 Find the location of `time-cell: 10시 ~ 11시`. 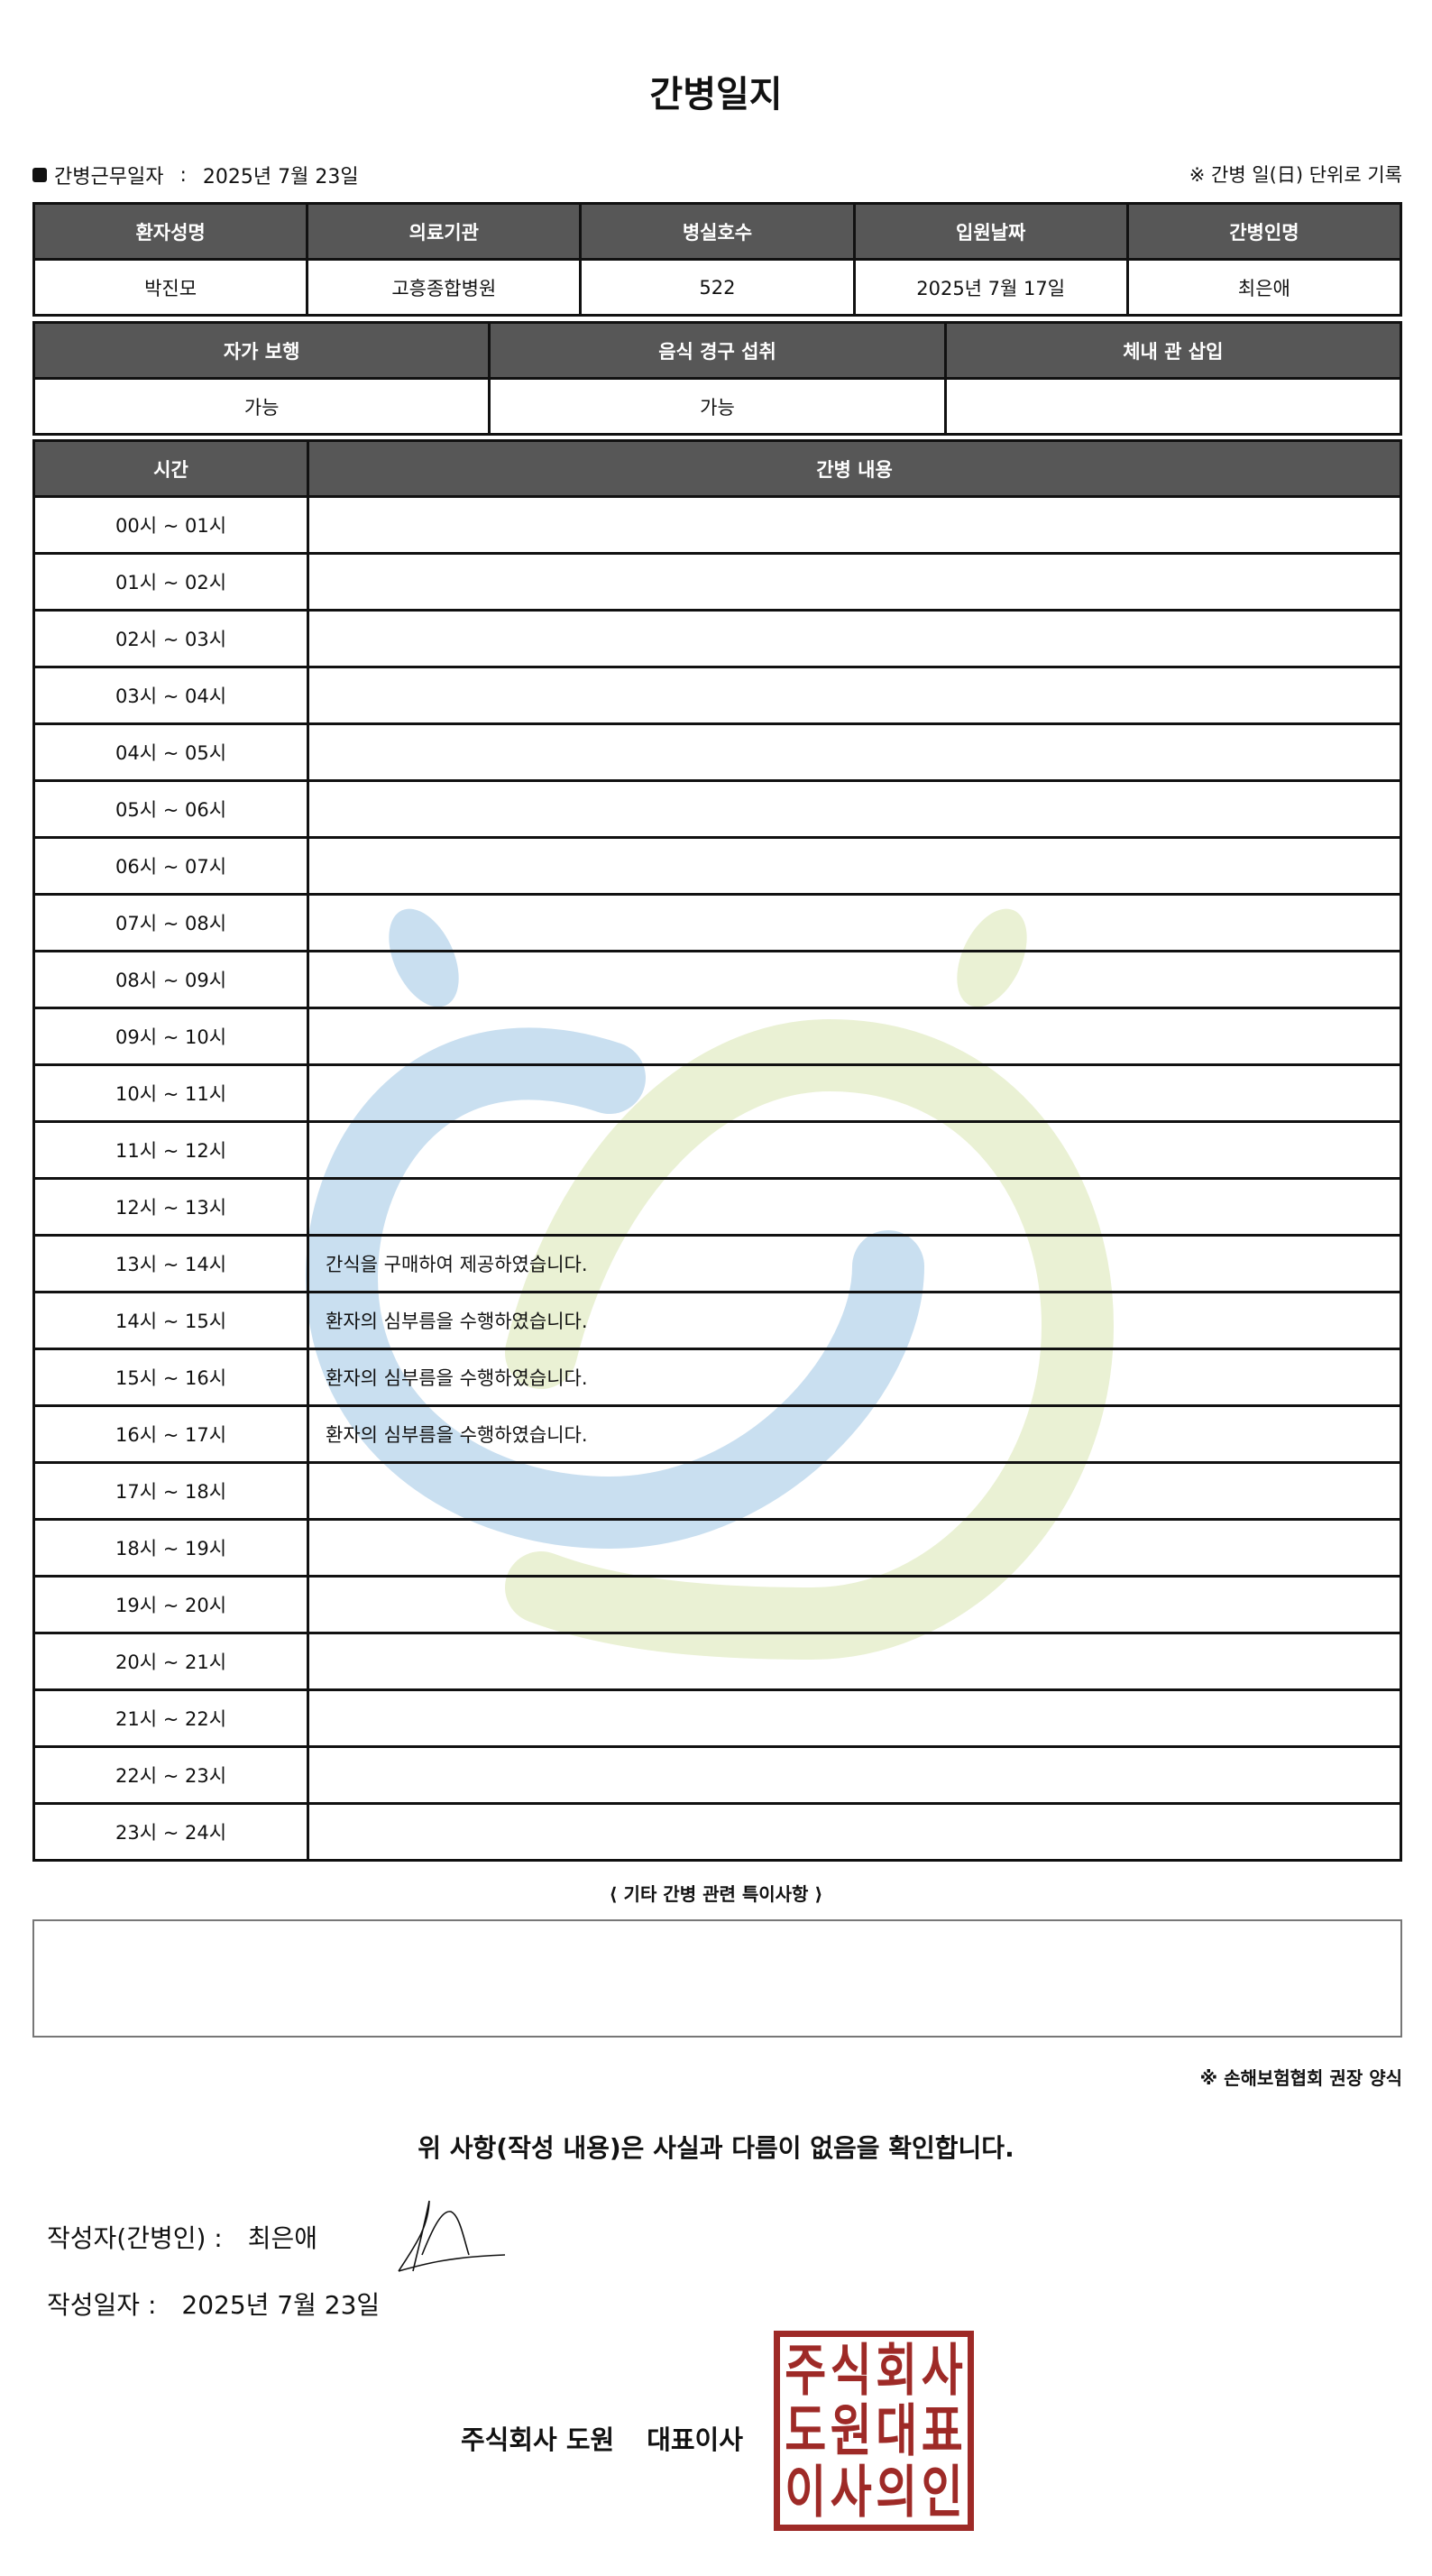

time-cell: 10시 ~ 11시 is located at coordinates (171, 1093).